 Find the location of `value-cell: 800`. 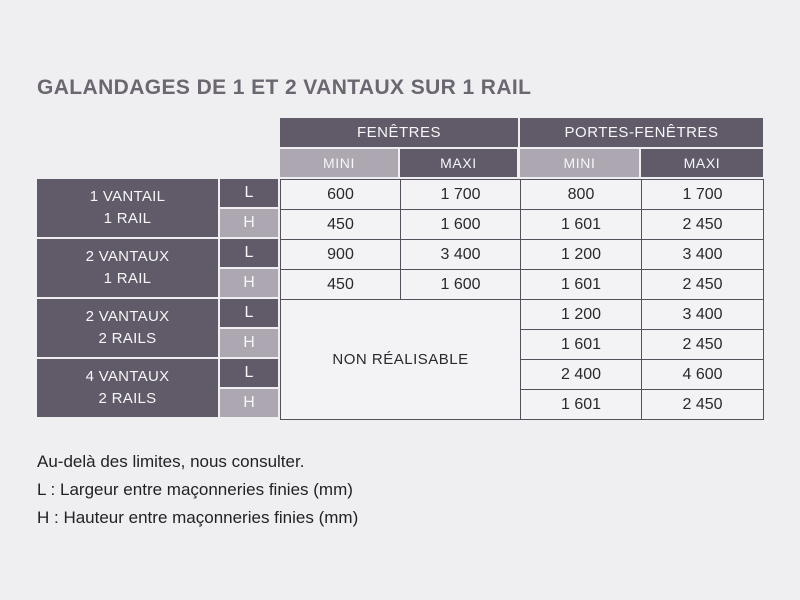

value-cell: 800 is located at coordinates (581, 194).